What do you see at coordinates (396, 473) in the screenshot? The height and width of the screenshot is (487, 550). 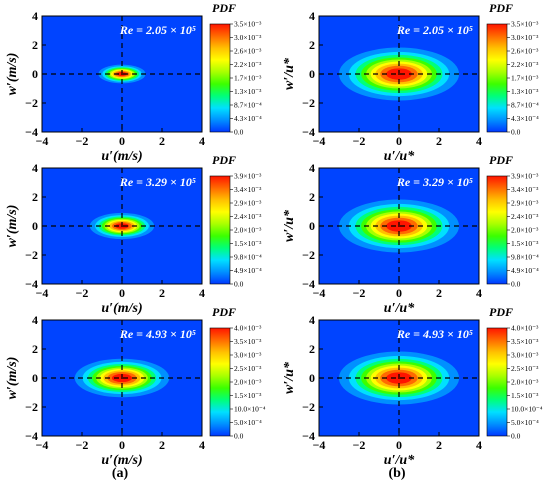 I see `panel-label-b: (b)` at bounding box center [396, 473].